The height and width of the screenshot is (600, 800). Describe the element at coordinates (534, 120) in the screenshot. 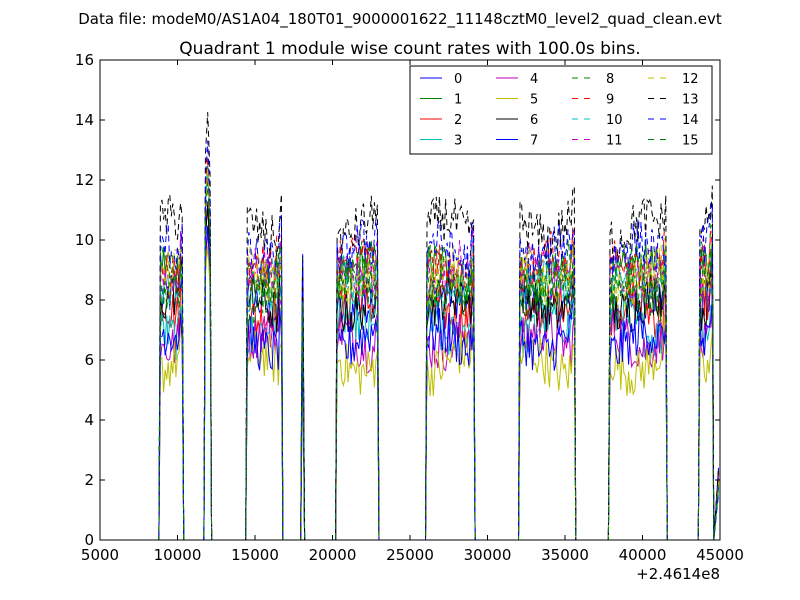

I see `legend-label-6: 6` at that location.